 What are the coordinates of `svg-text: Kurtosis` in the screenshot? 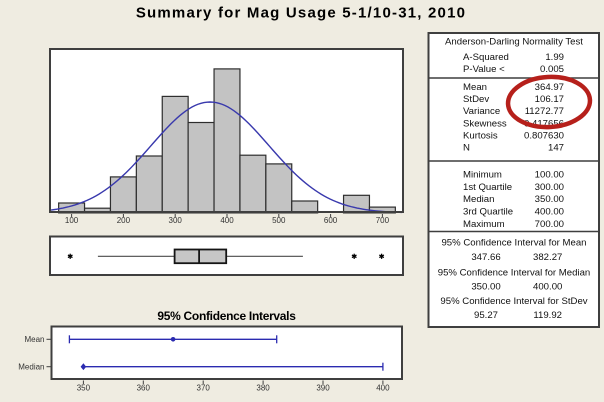 It's located at (480, 135).